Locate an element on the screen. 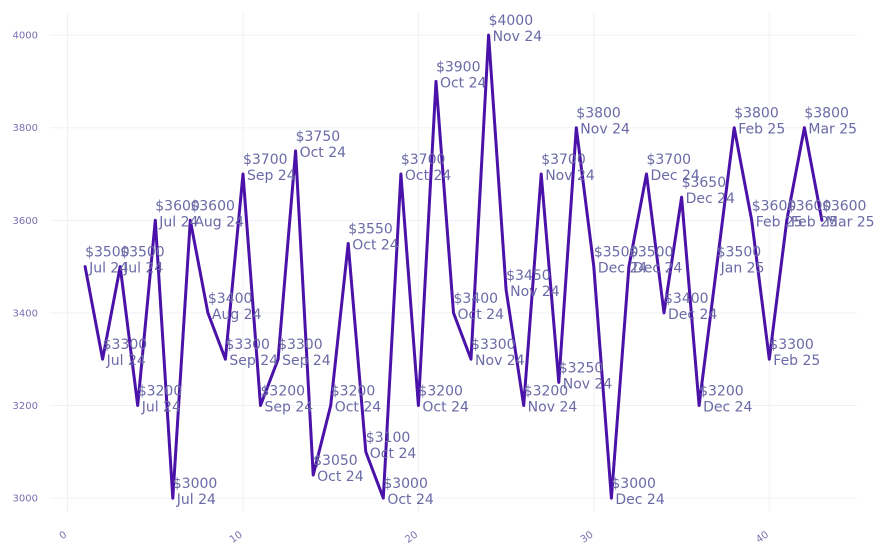 The height and width of the screenshot is (558, 882). data-label-value: $3100 is located at coordinates (388, 438).